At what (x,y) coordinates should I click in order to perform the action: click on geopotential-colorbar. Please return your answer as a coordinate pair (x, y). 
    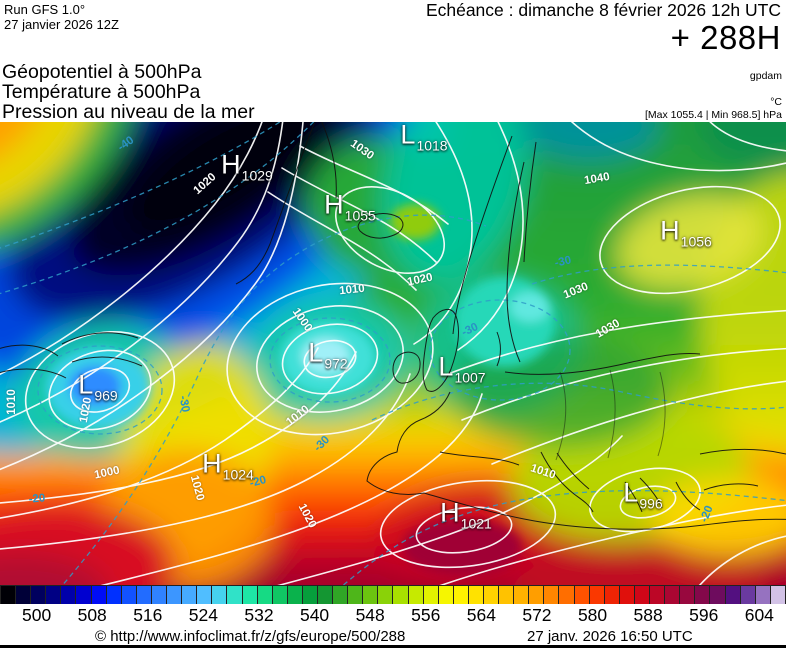
    Looking at the image, I should click on (393, 595).